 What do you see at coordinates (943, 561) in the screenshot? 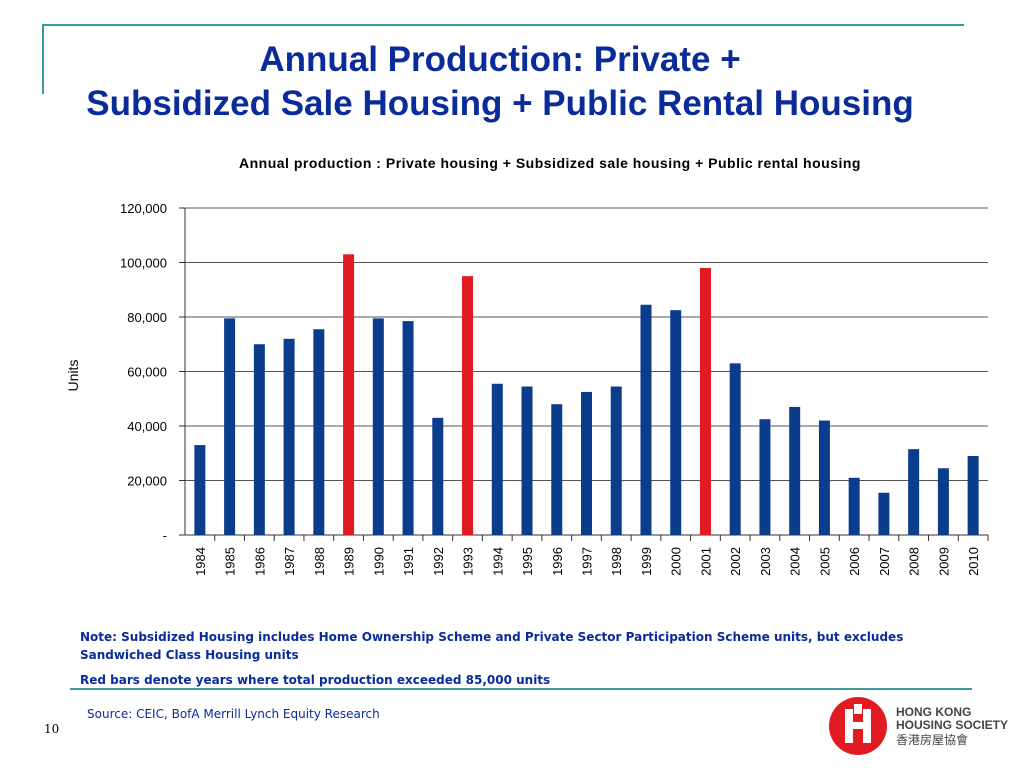
I see `x-tick-label: 2009` at bounding box center [943, 561].